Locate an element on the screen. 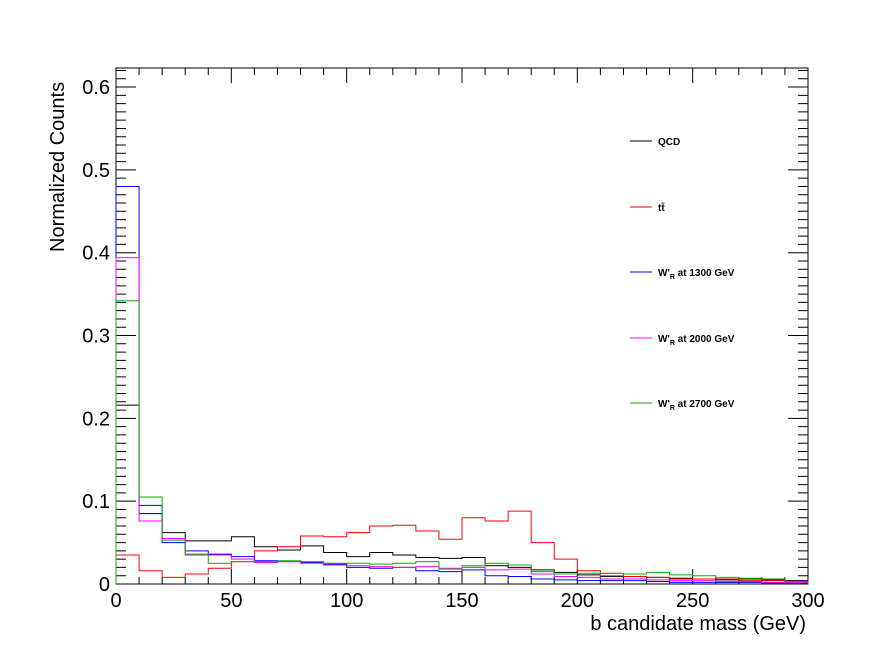  x-axis-title: b candidate mass (GeV) is located at coordinates (698, 624).